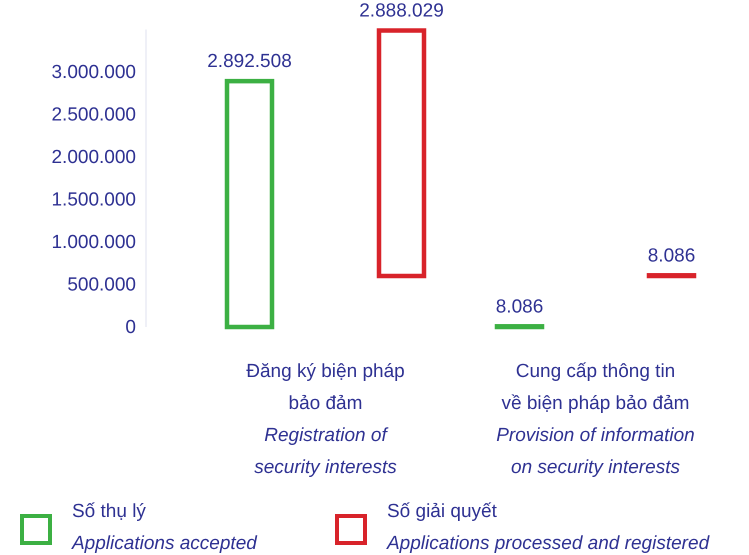 The width and height of the screenshot is (749, 555). What do you see at coordinates (93, 73) in the screenshot?
I see `y-tick-label: 3.000.000` at bounding box center [93, 73].